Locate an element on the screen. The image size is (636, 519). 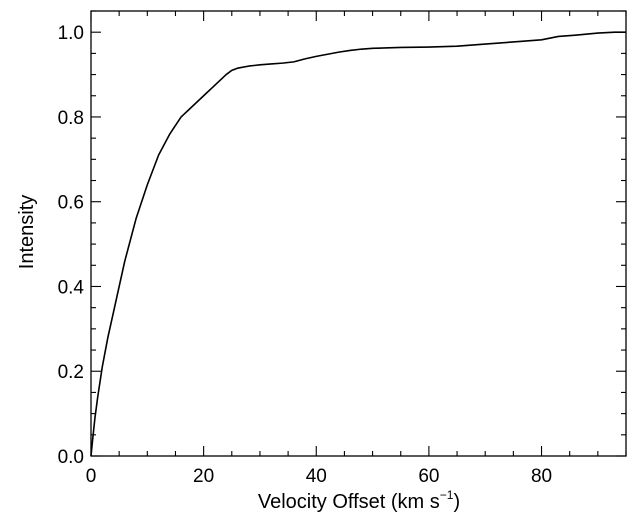
x-axis-title: Velocity Offset (km s−1) is located at coordinates (359, 500).